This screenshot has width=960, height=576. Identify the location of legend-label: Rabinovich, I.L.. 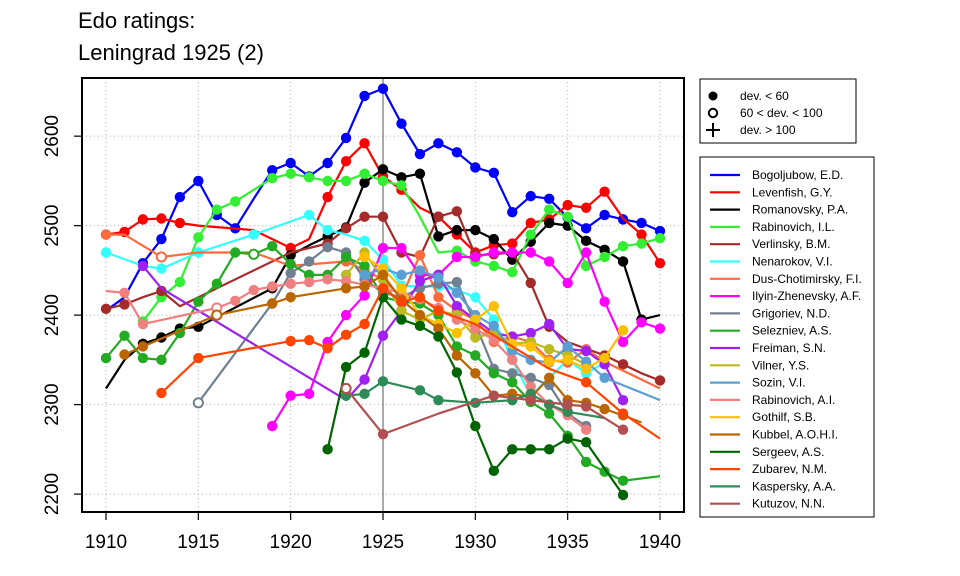
(793, 227).